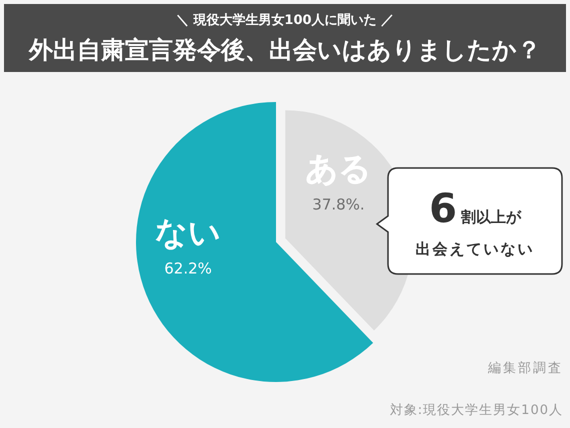 The width and height of the screenshot is (570, 428). I want to click on text: 編集部調査, so click(525, 368).